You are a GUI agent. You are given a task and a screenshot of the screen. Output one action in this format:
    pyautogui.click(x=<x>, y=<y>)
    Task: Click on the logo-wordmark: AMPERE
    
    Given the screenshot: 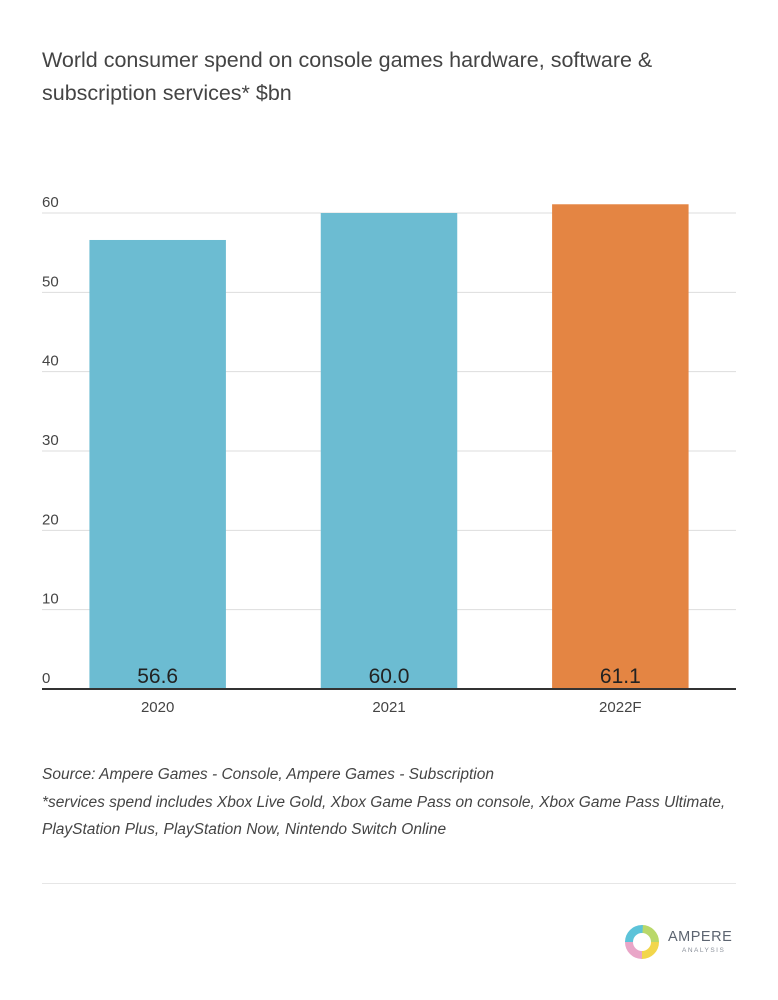 What is the action you would take?
    pyautogui.click(x=700, y=937)
    